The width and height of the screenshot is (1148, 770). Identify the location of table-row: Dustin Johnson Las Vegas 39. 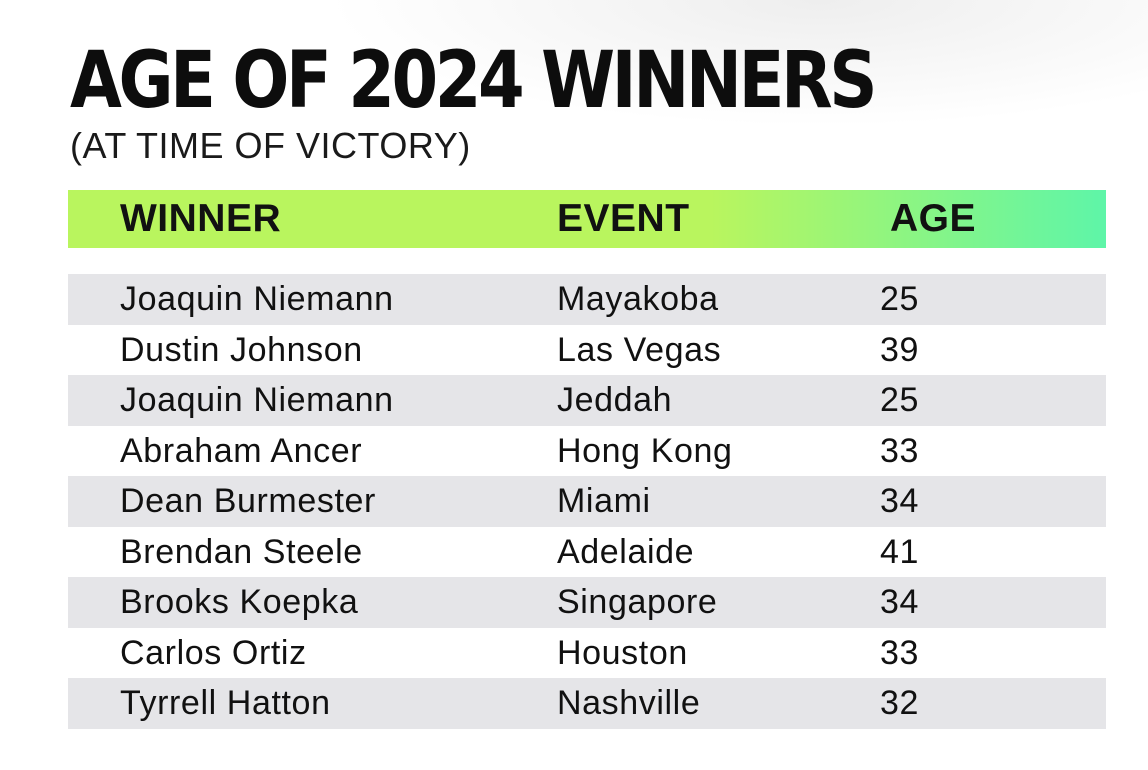
(587, 350).